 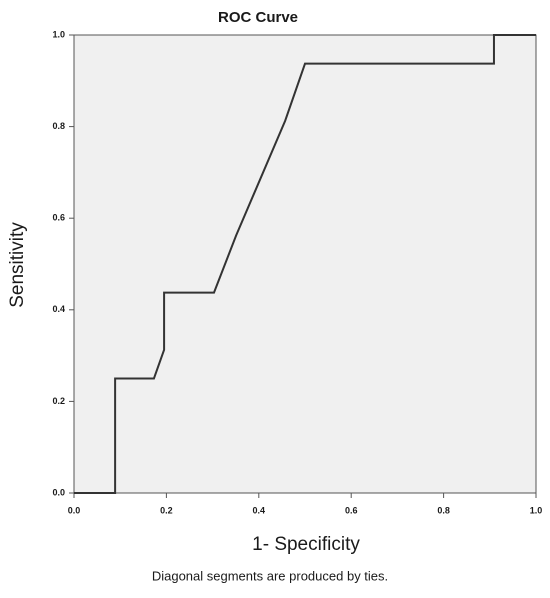 I want to click on footnote: Diagonal segments are produced by ties., so click(x=270, y=575).